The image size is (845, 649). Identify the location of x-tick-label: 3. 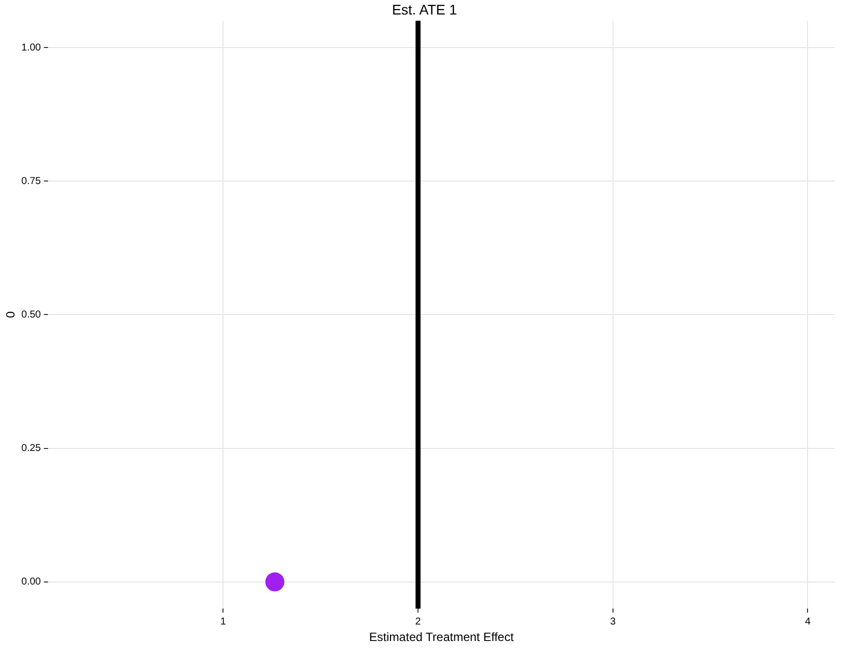
(613, 622).